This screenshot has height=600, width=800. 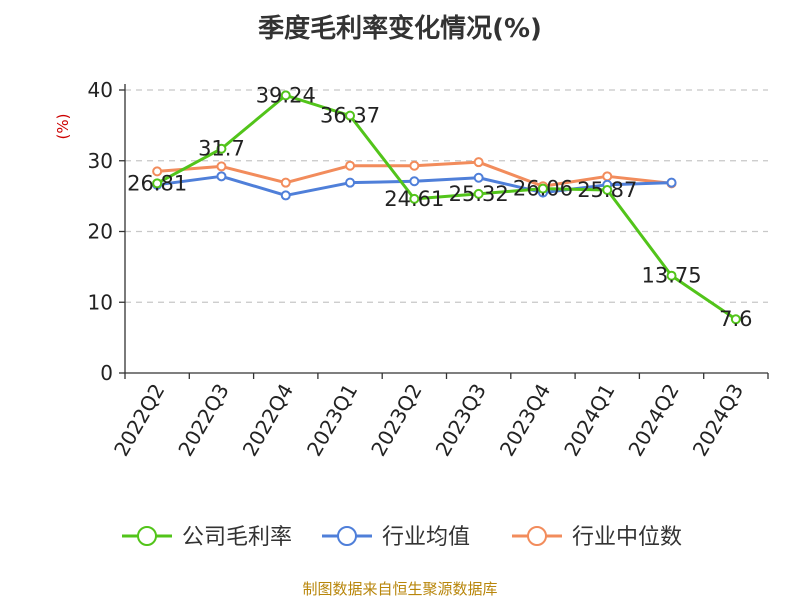 What do you see at coordinates (139, 420) in the screenshot?
I see `x-tick-label: 2022Q2` at bounding box center [139, 420].